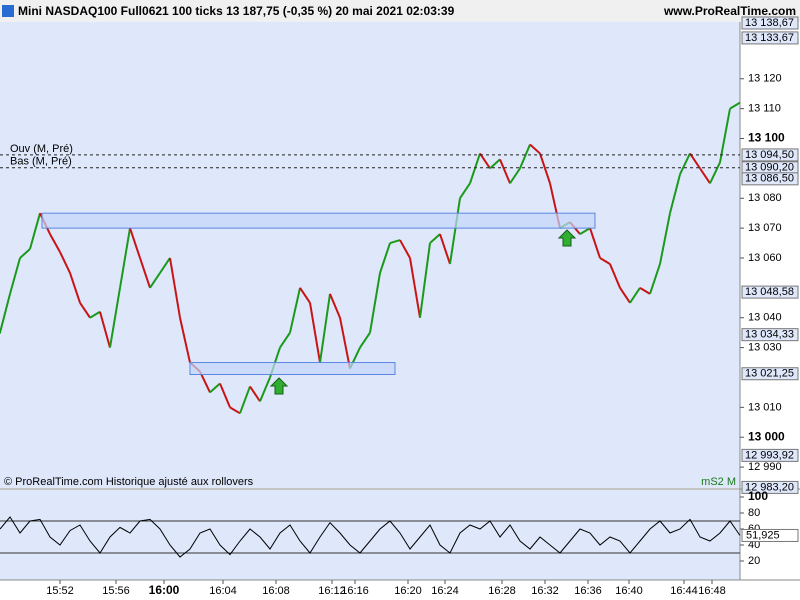 The width and height of the screenshot is (800, 600). I want to click on y-tick-label: 80, so click(754, 513).